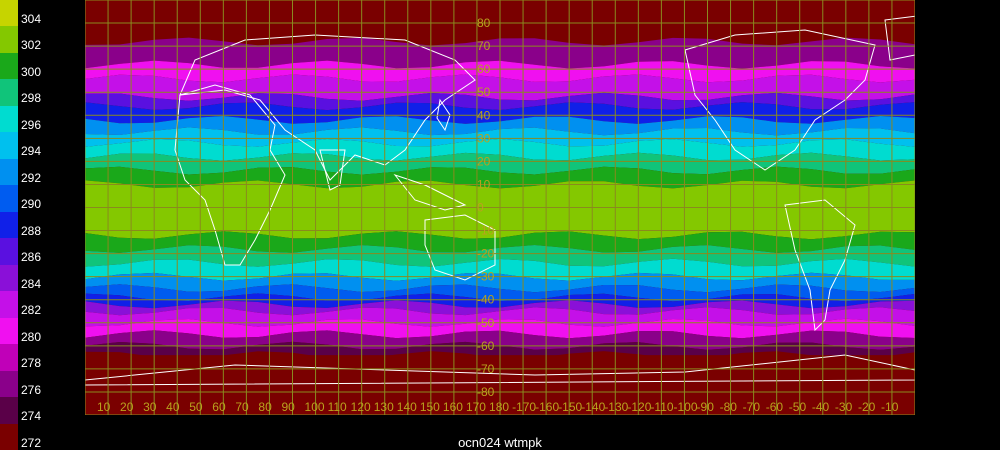  What do you see at coordinates (484, 69) in the screenshot?
I see `lat-label: 60` at bounding box center [484, 69].